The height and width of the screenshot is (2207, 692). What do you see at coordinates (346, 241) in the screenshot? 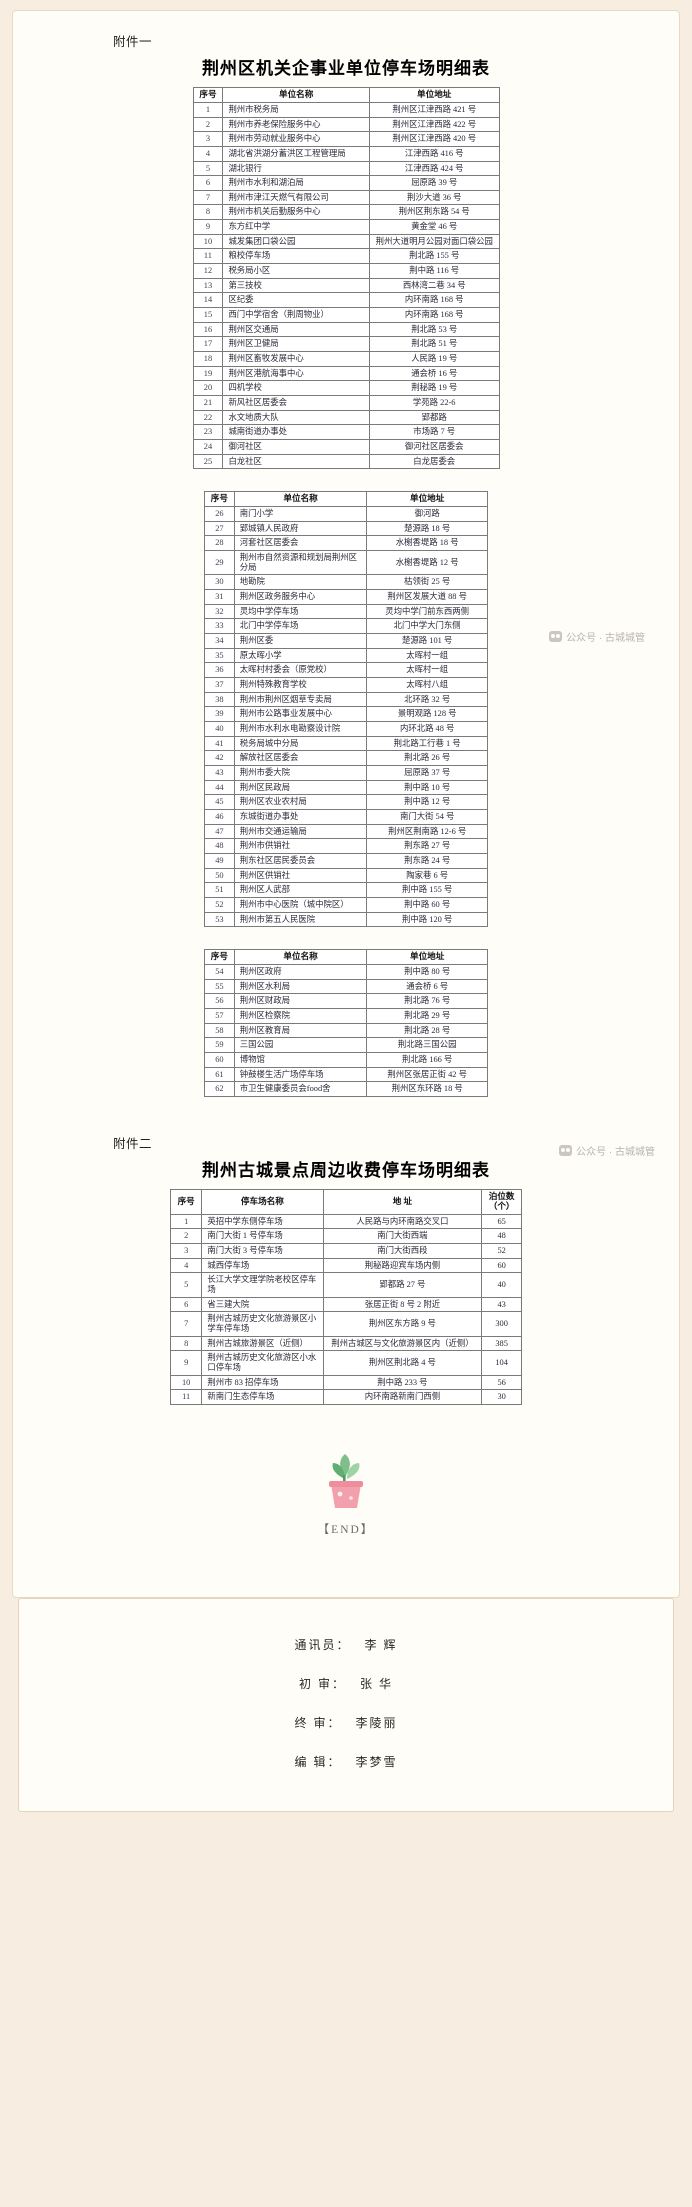
I see `table-row: 10 城发集团口袋公园 荆州大道明月公园对面口袋公园` at bounding box center [346, 241].